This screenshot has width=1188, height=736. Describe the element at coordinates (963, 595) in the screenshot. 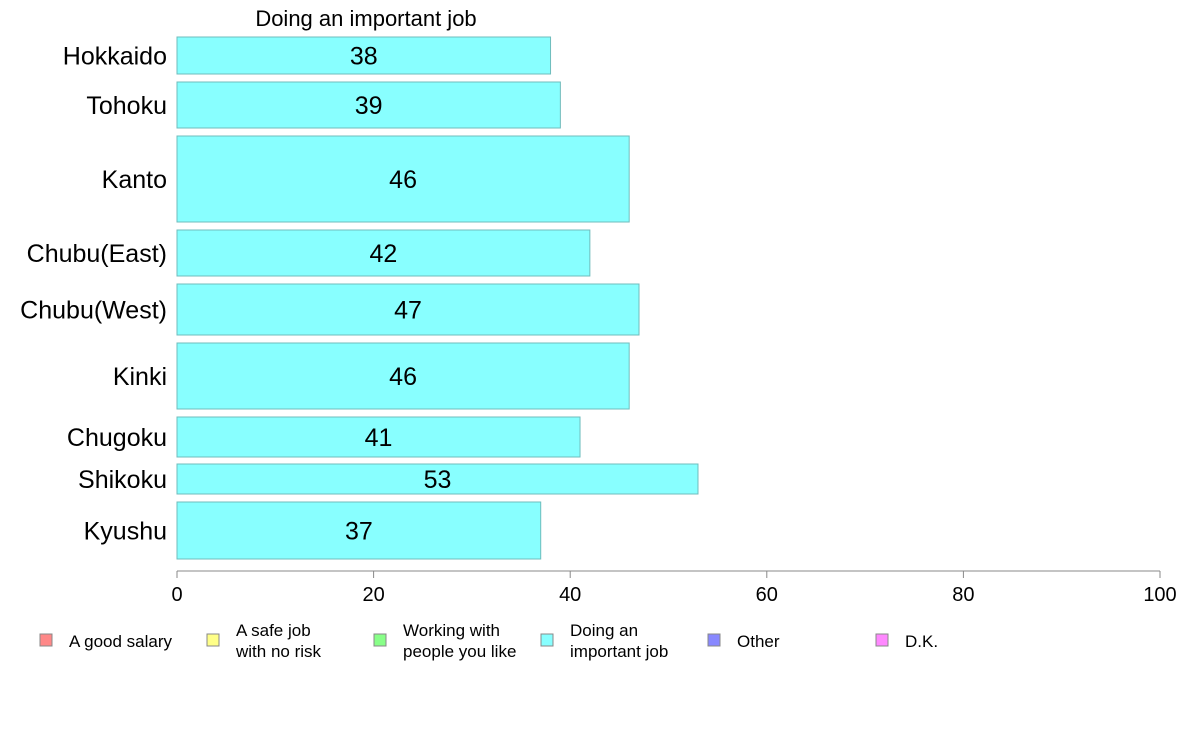

I see `x-tick-label: 80` at that location.